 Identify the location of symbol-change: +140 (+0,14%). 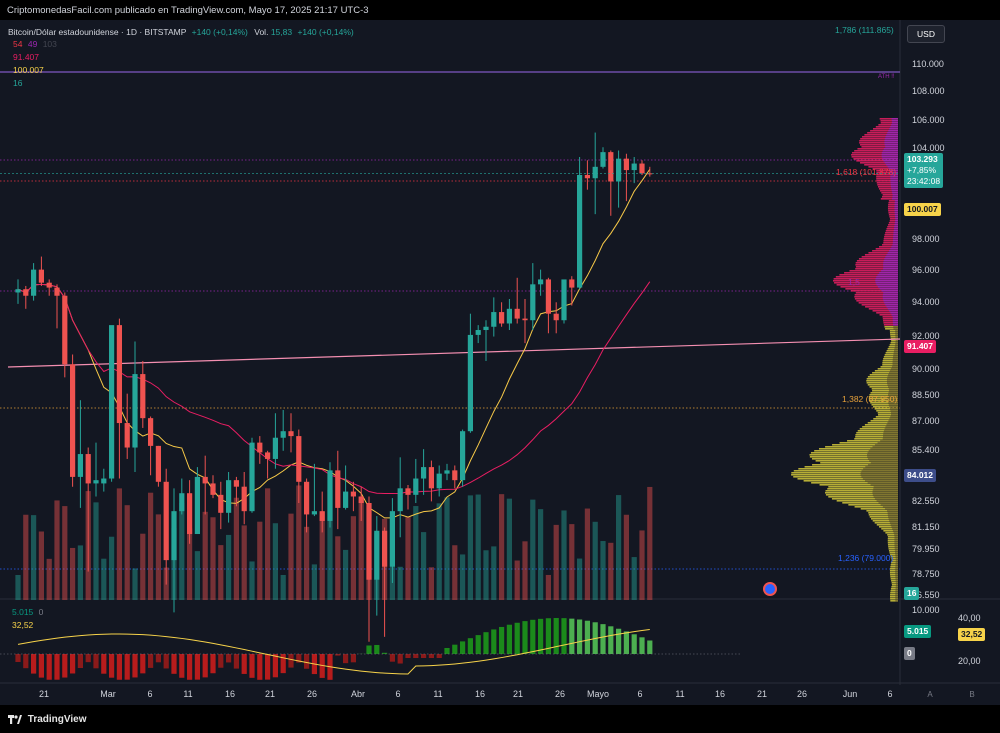
(219, 32).